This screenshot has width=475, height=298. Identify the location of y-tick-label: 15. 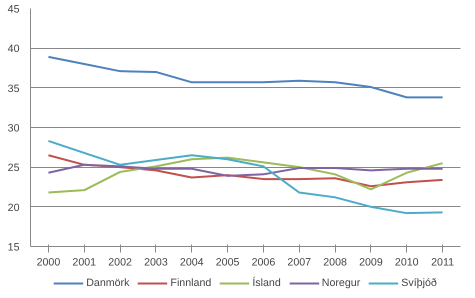
(14, 248).